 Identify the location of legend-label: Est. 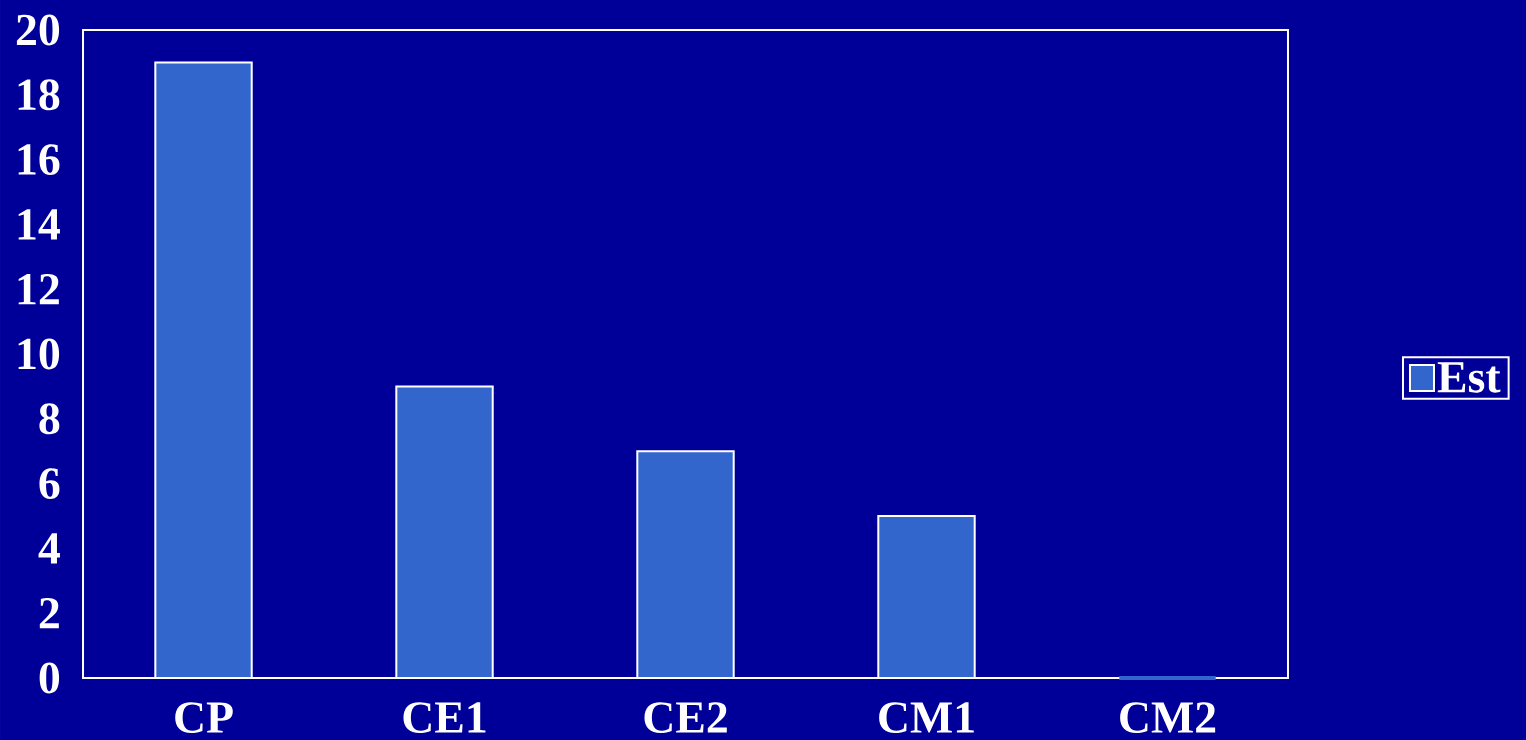
(1469, 377).